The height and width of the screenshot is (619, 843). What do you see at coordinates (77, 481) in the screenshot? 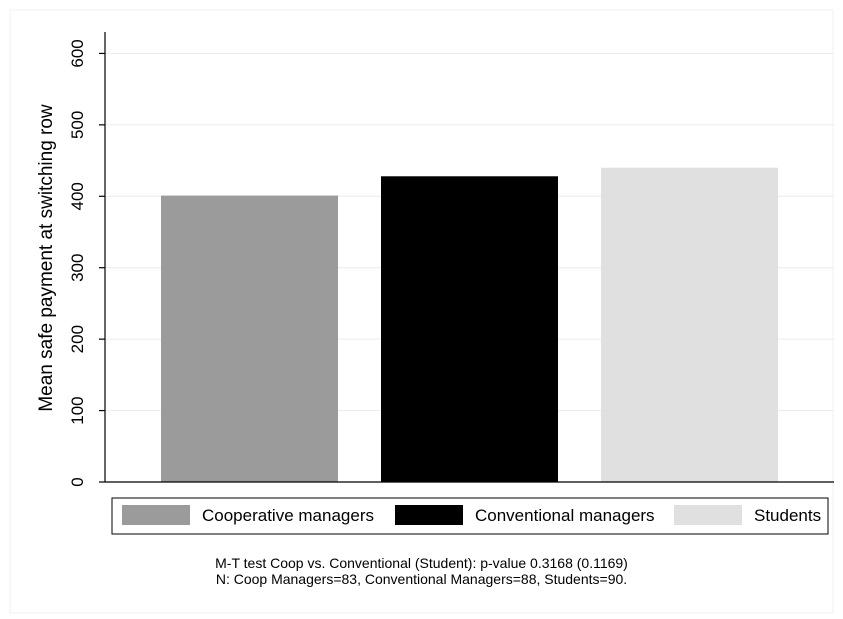
I see `y-tick-label: 0` at bounding box center [77, 481].